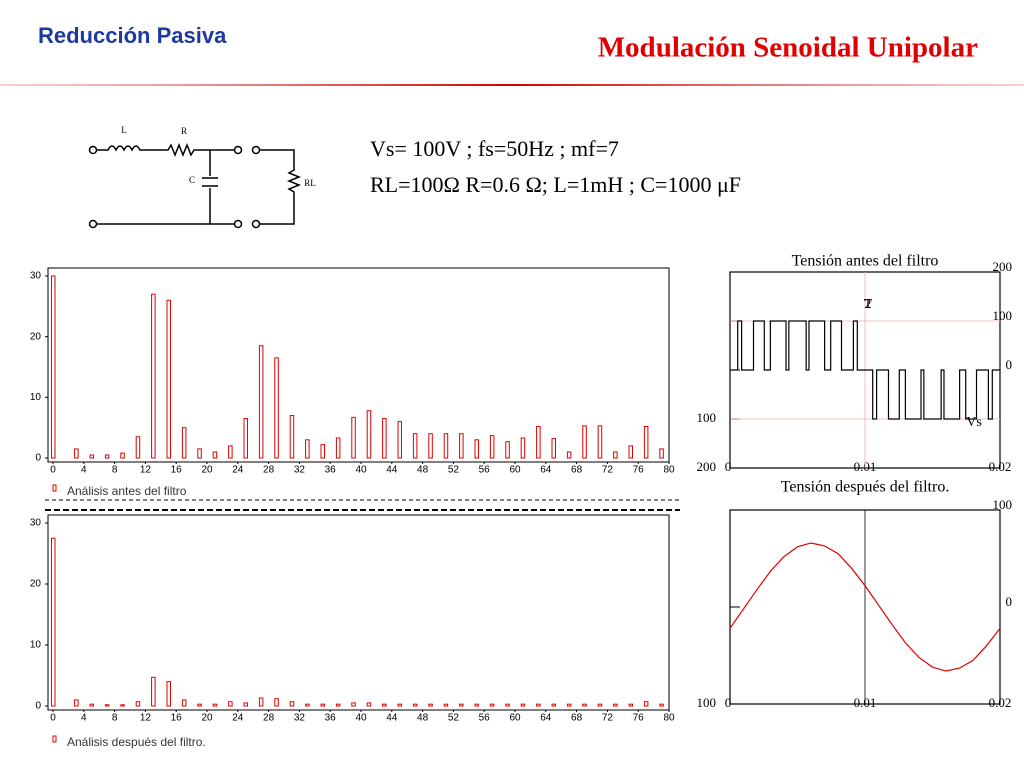  Describe the element at coordinates (546, 718) in the screenshot. I see `x-tick-label: 64` at that location.